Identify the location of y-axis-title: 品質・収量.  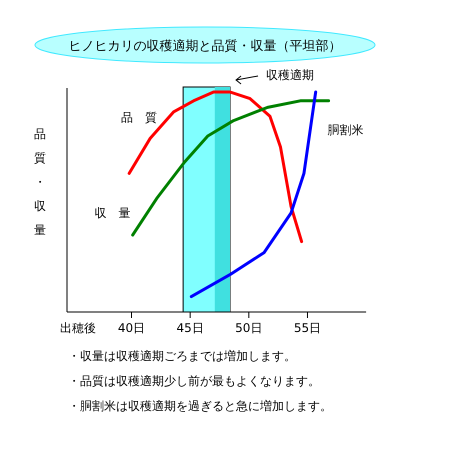
(40, 182).